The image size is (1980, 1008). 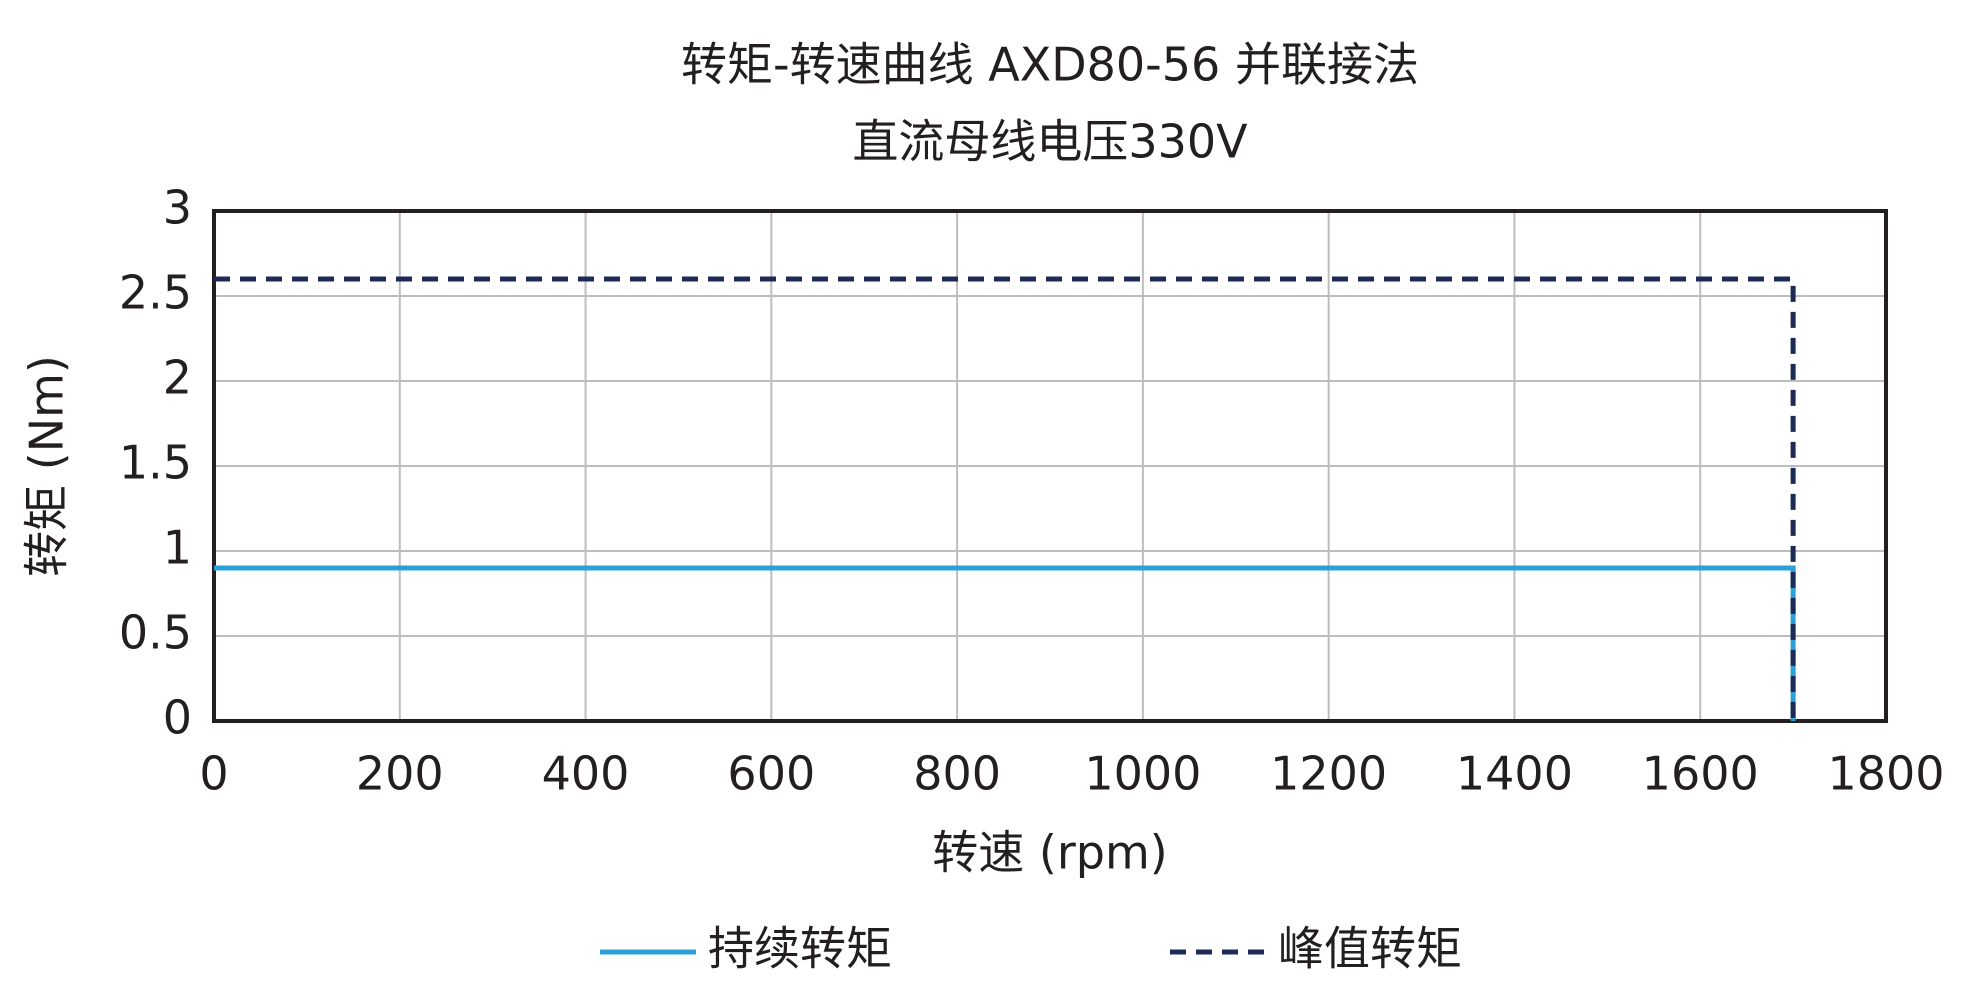 What do you see at coordinates (1005, 643) in the screenshot?
I see `series-line` at bounding box center [1005, 643].